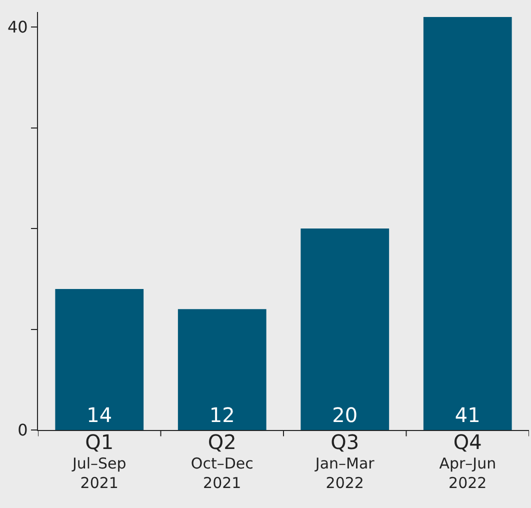  Describe the element at coordinates (467, 415) in the screenshot. I see `data-label: 41` at that location.